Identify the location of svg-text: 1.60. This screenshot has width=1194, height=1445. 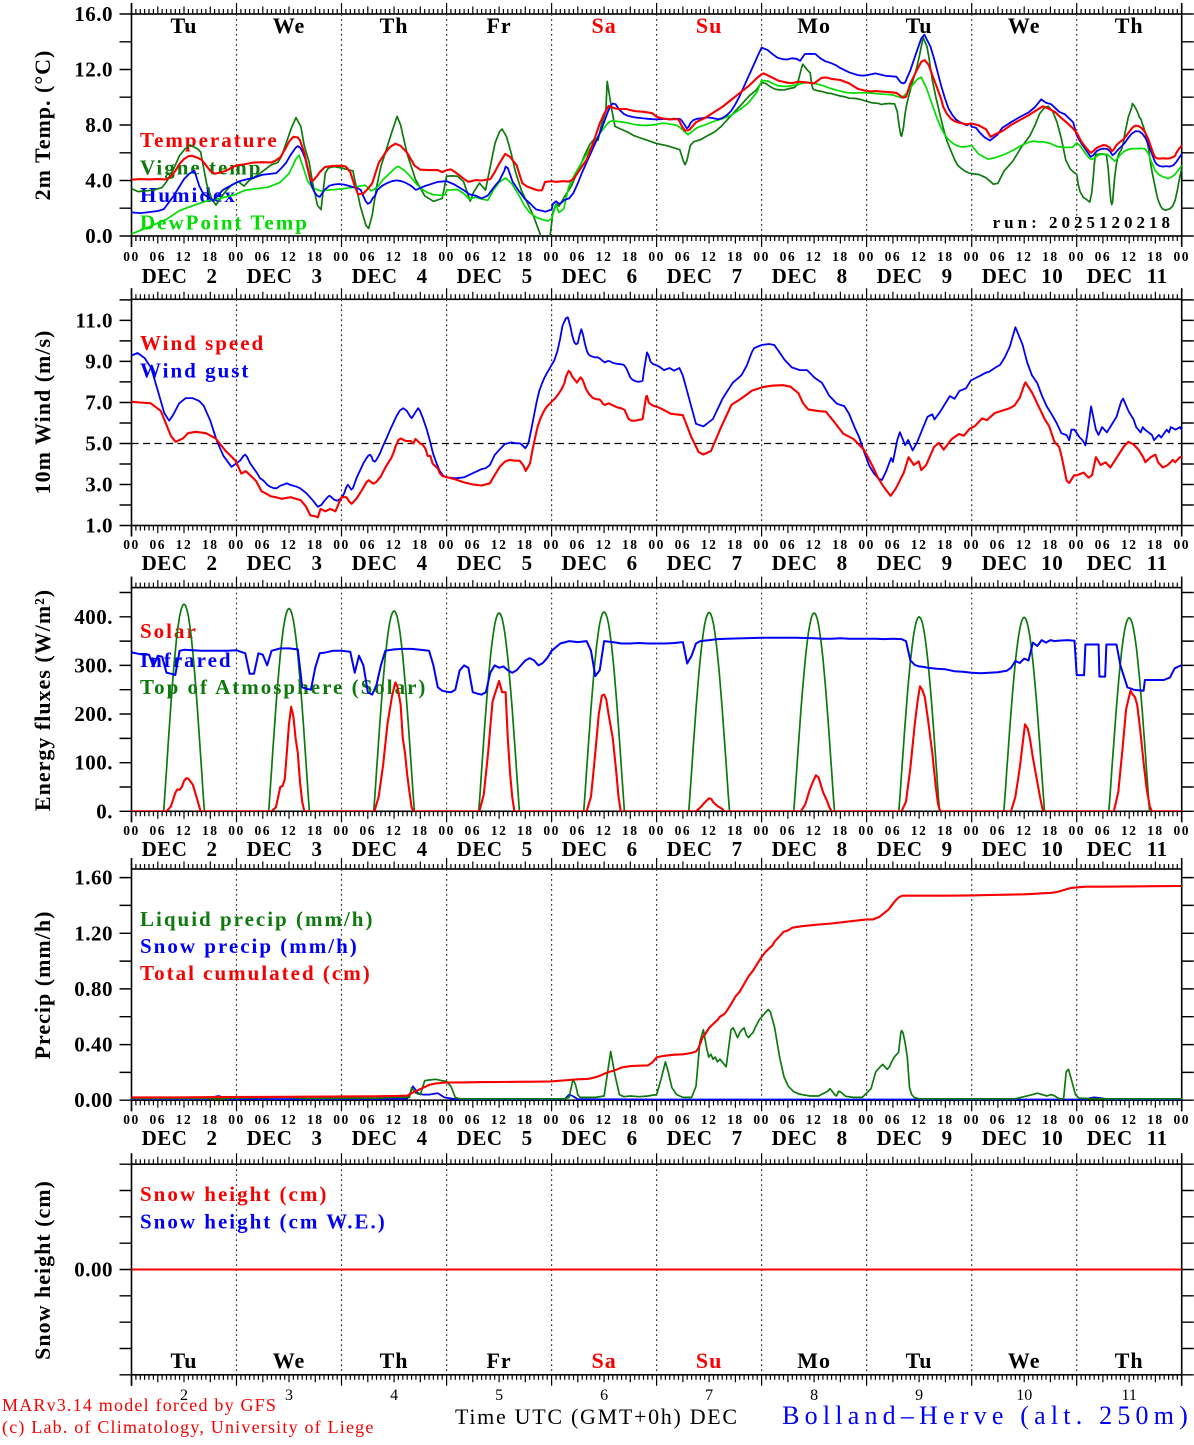
(93, 878).